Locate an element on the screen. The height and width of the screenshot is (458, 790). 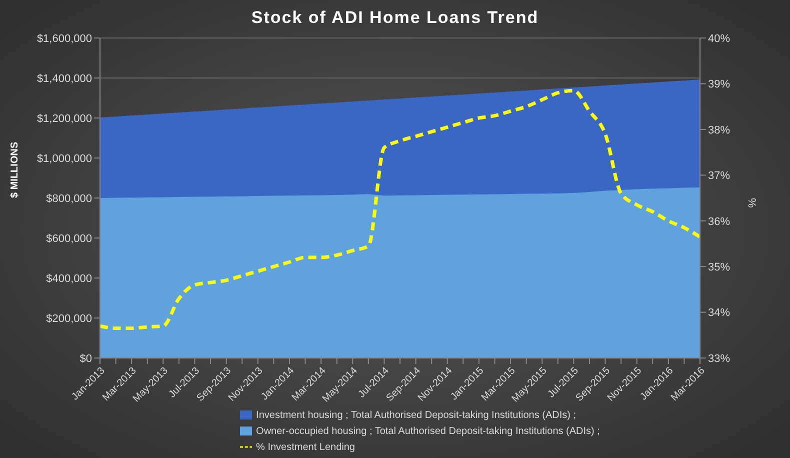
y-tick-label: $200,000 is located at coordinates (69, 318).